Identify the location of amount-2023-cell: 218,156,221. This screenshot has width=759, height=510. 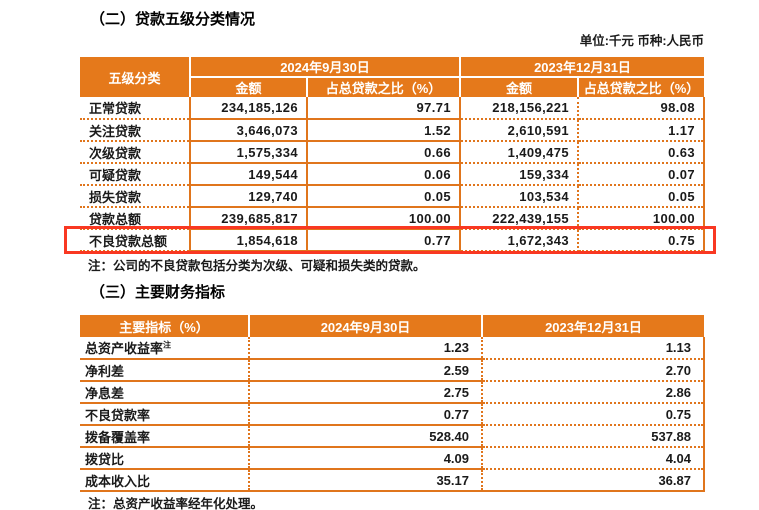
(519, 108).